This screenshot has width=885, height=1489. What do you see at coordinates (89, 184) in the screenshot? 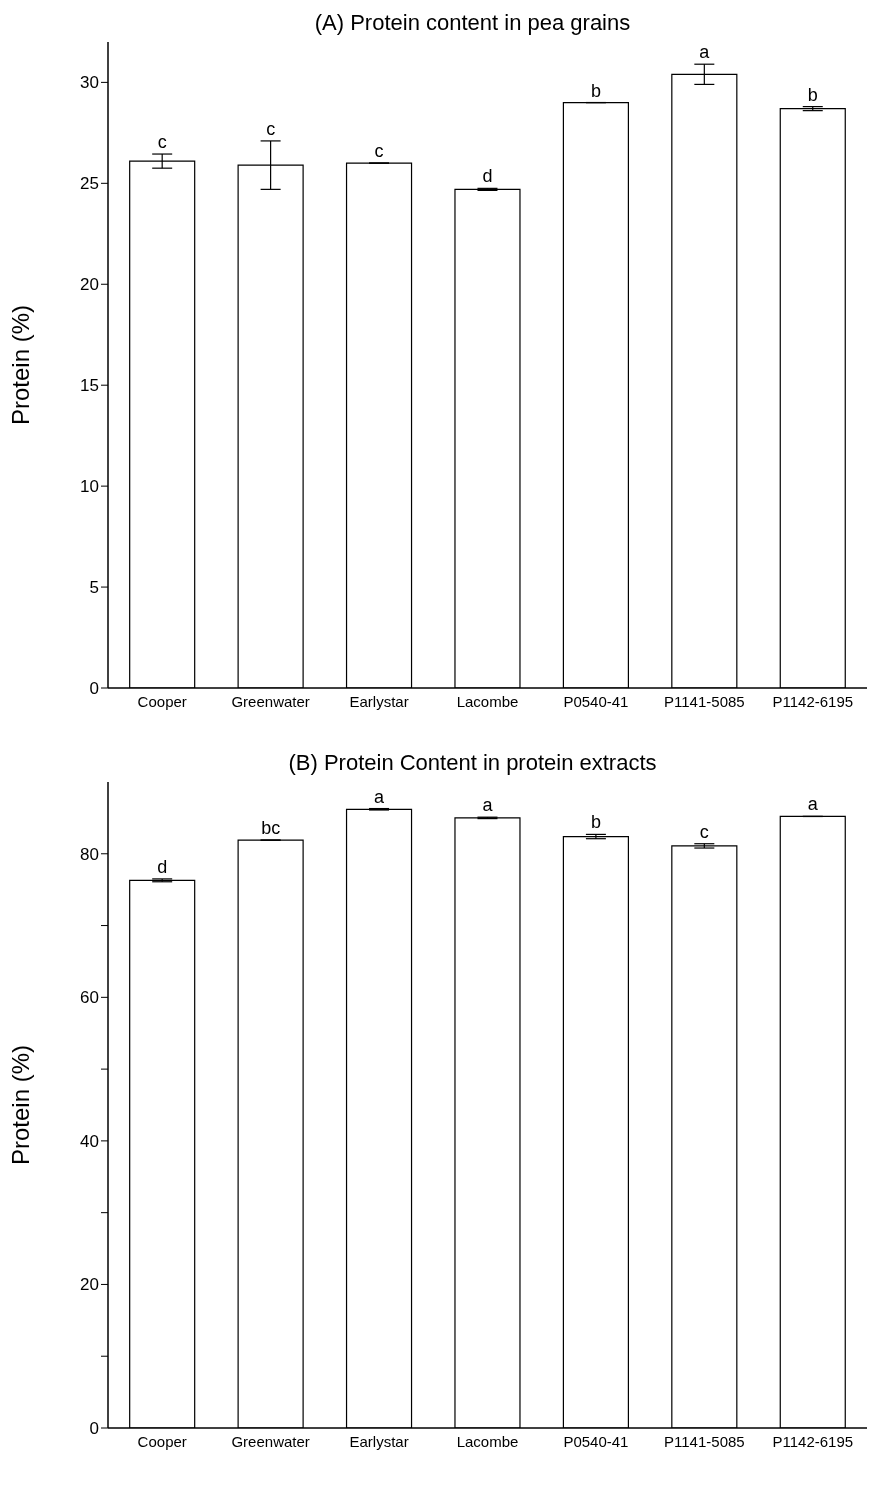
I see `y-tick-label: 25` at bounding box center [89, 184].